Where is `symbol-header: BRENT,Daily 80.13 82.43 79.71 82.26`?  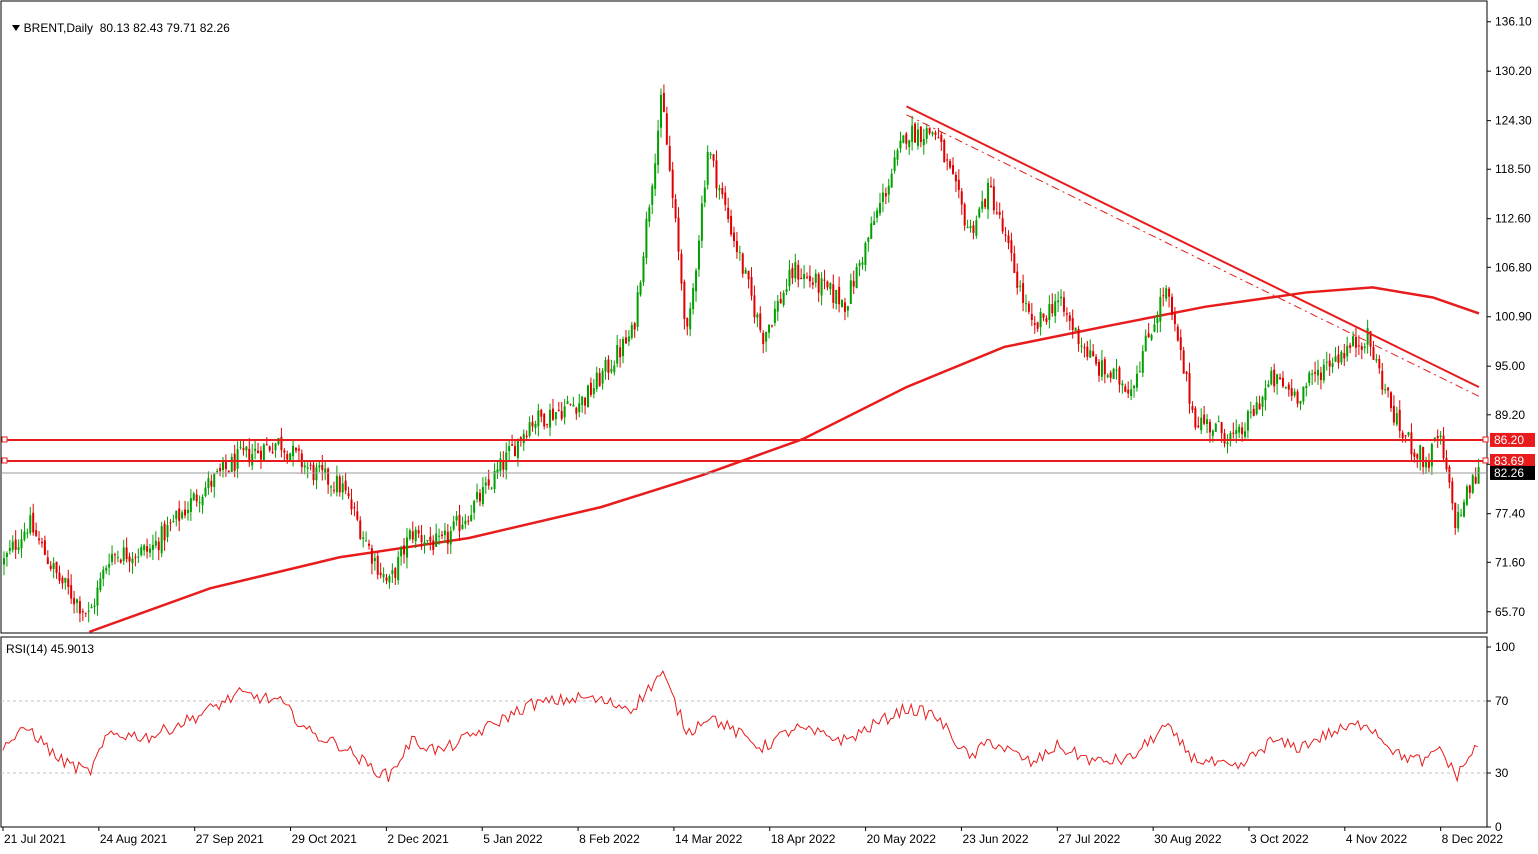 symbol-header: BRENT,Daily 80.13 82.43 79.71 82.26 is located at coordinates (117, 21).